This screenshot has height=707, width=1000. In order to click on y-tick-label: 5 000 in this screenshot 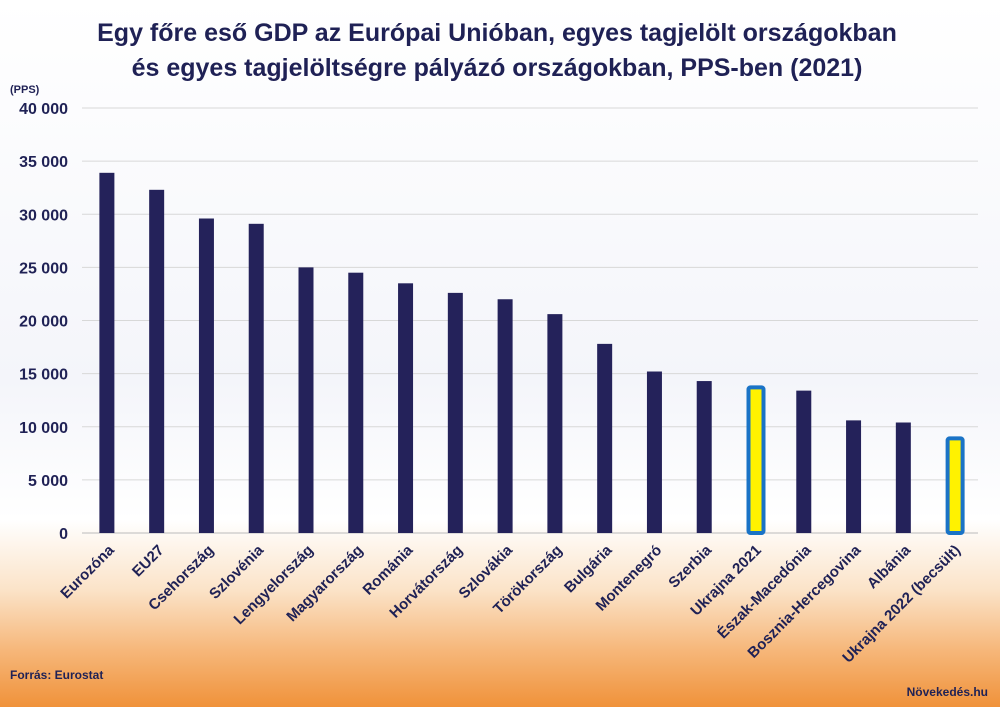, I will do `click(48, 481)`.